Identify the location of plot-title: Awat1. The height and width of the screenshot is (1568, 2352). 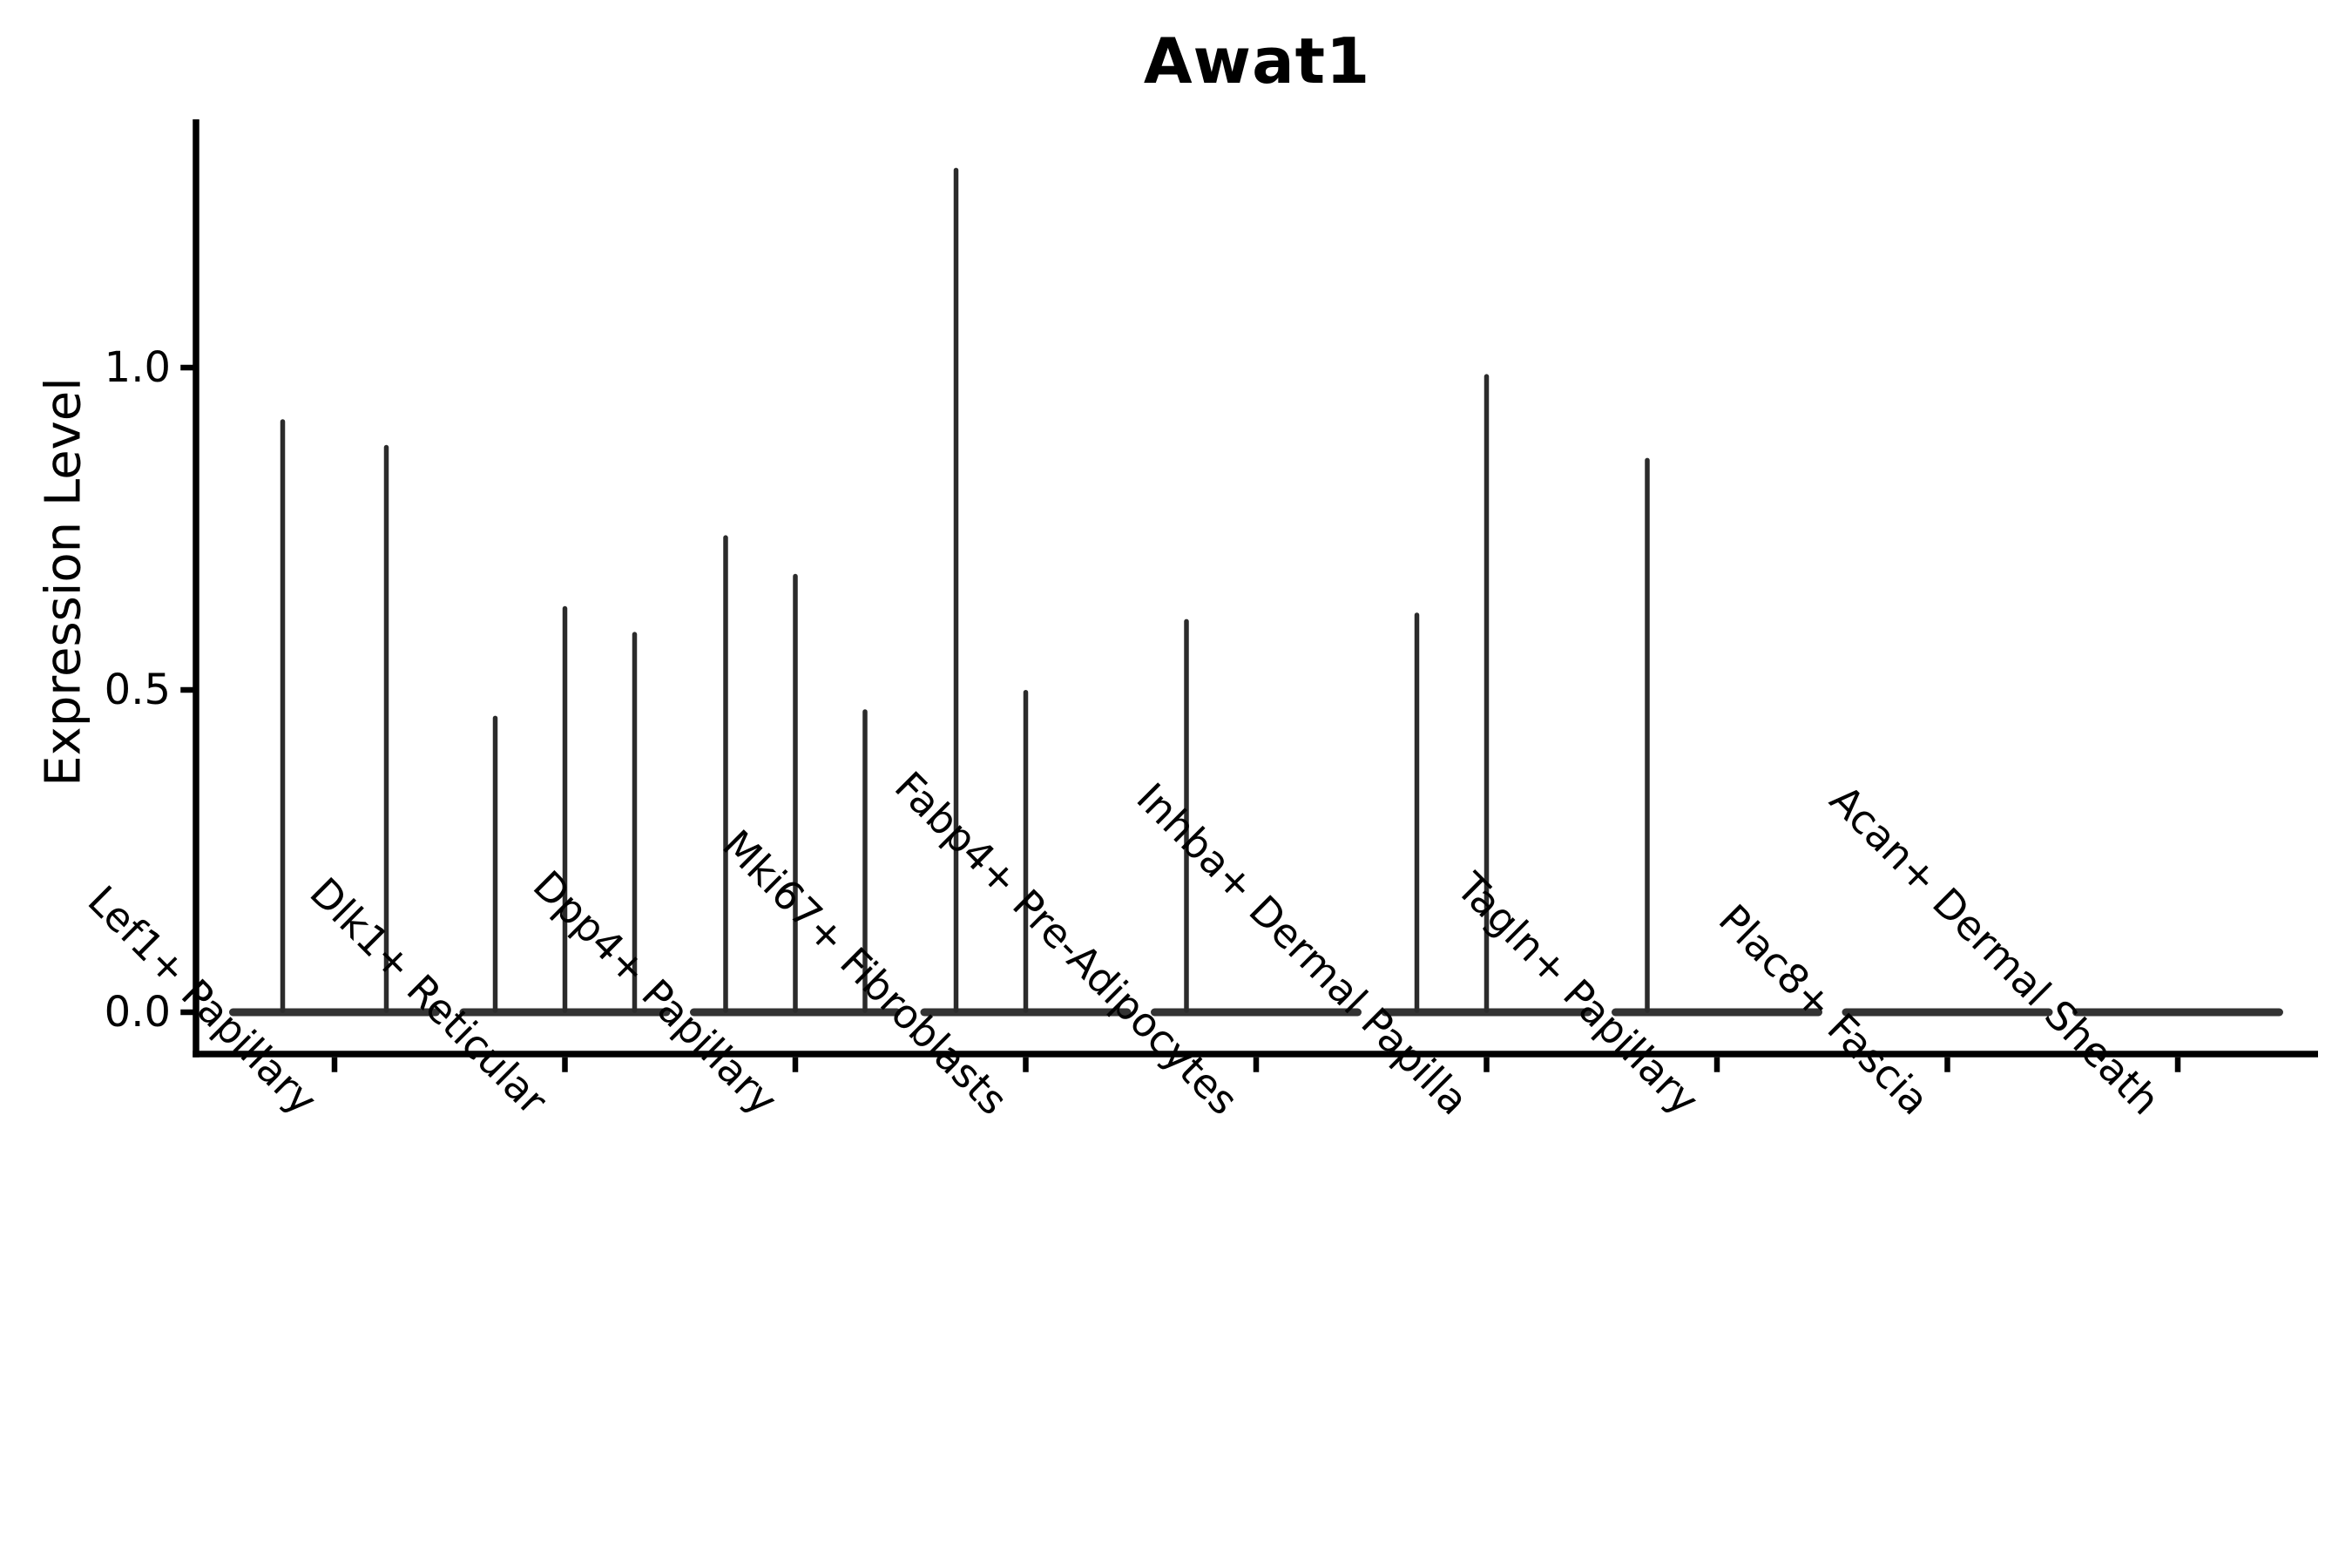
(1257, 61).